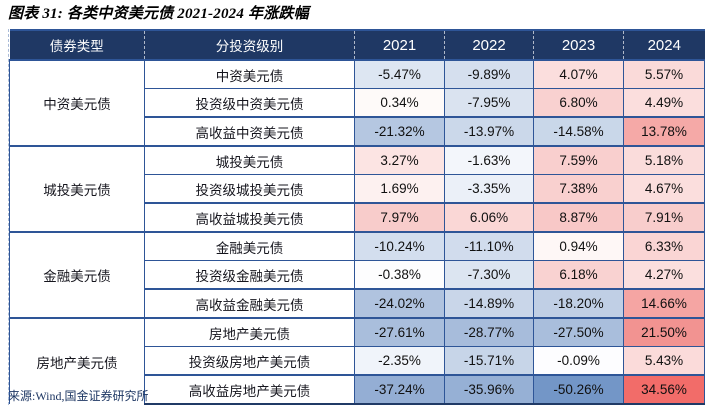  I want to click on col-header-2023: 2023, so click(578, 45).